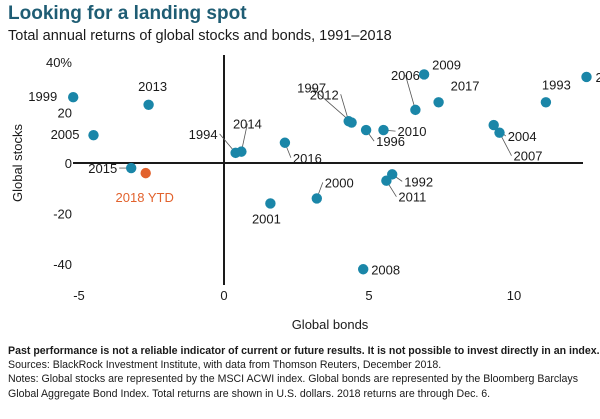  What do you see at coordinates (266, 218) in the screenshot?
I see `point-label: 2001` at bounding box center [266, 218].